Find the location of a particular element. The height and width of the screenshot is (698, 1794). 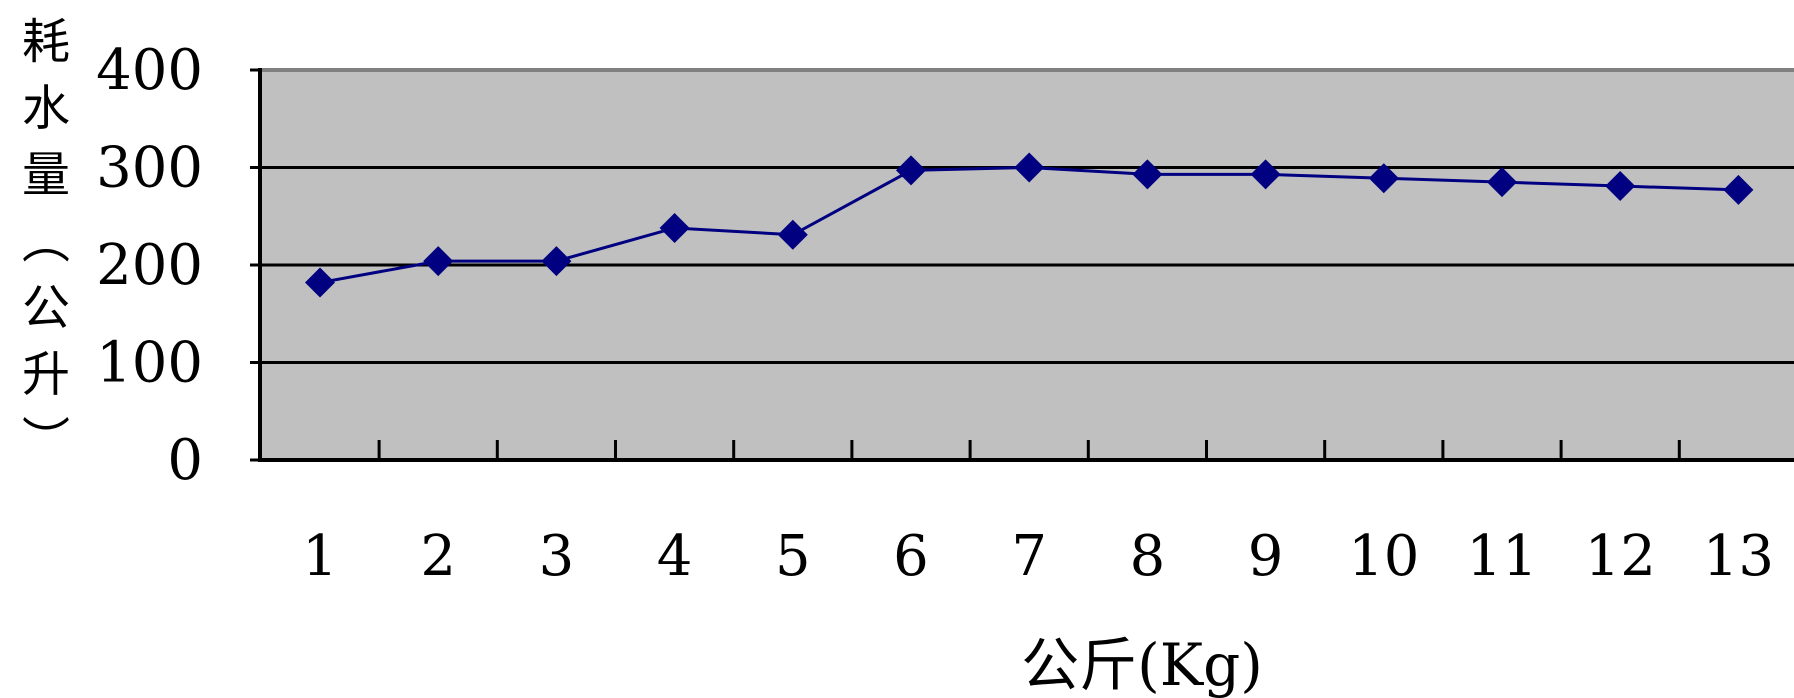

x-tick-label-2: 2 is located at coordinates (438, 556).